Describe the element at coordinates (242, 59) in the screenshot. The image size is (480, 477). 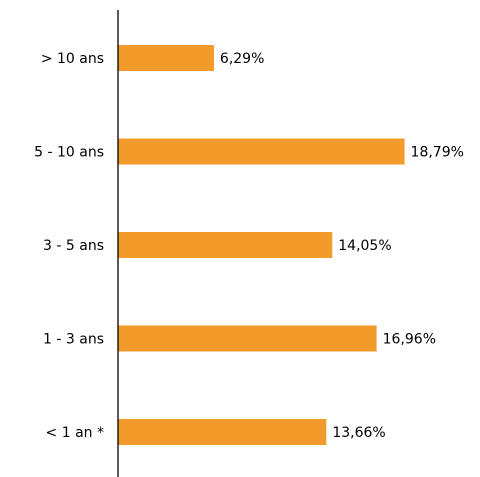
I see `data-label: 6,29%` at that location.